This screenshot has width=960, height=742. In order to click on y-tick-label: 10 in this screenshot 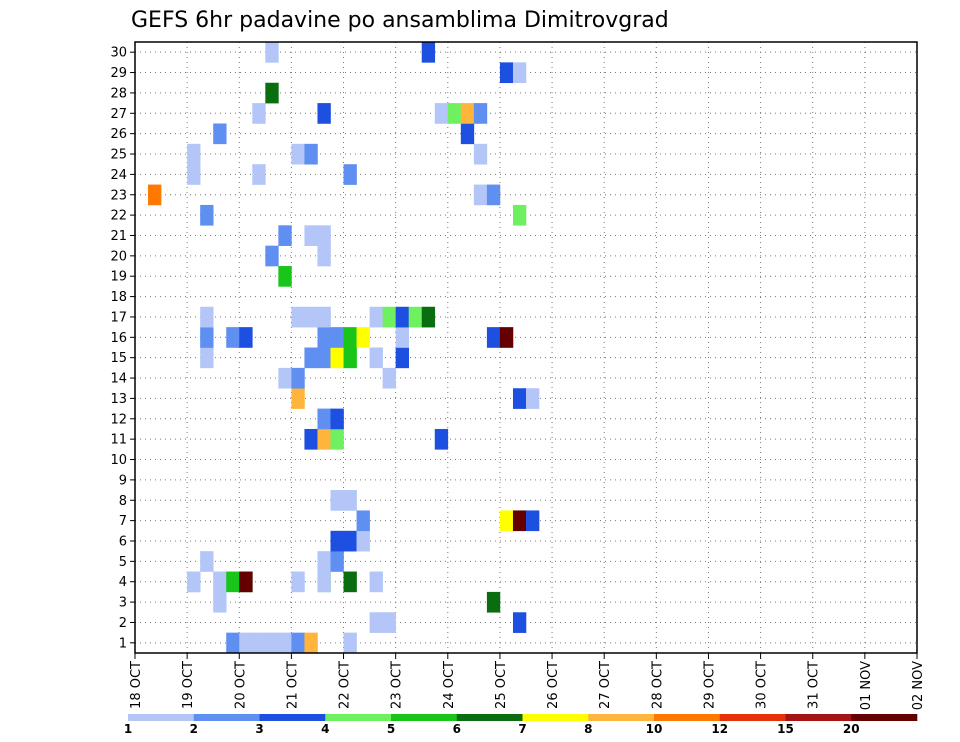, I will do `click(118, 460)`.